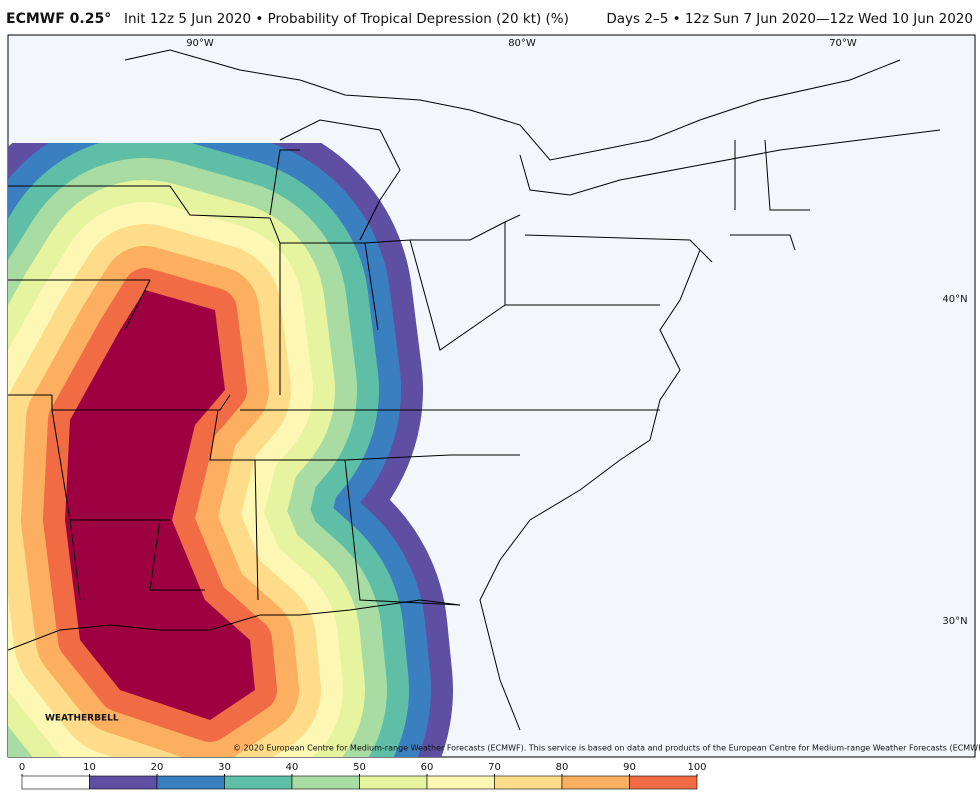  I want to click on colorbar-tick-label: 50, so click(359, 767).